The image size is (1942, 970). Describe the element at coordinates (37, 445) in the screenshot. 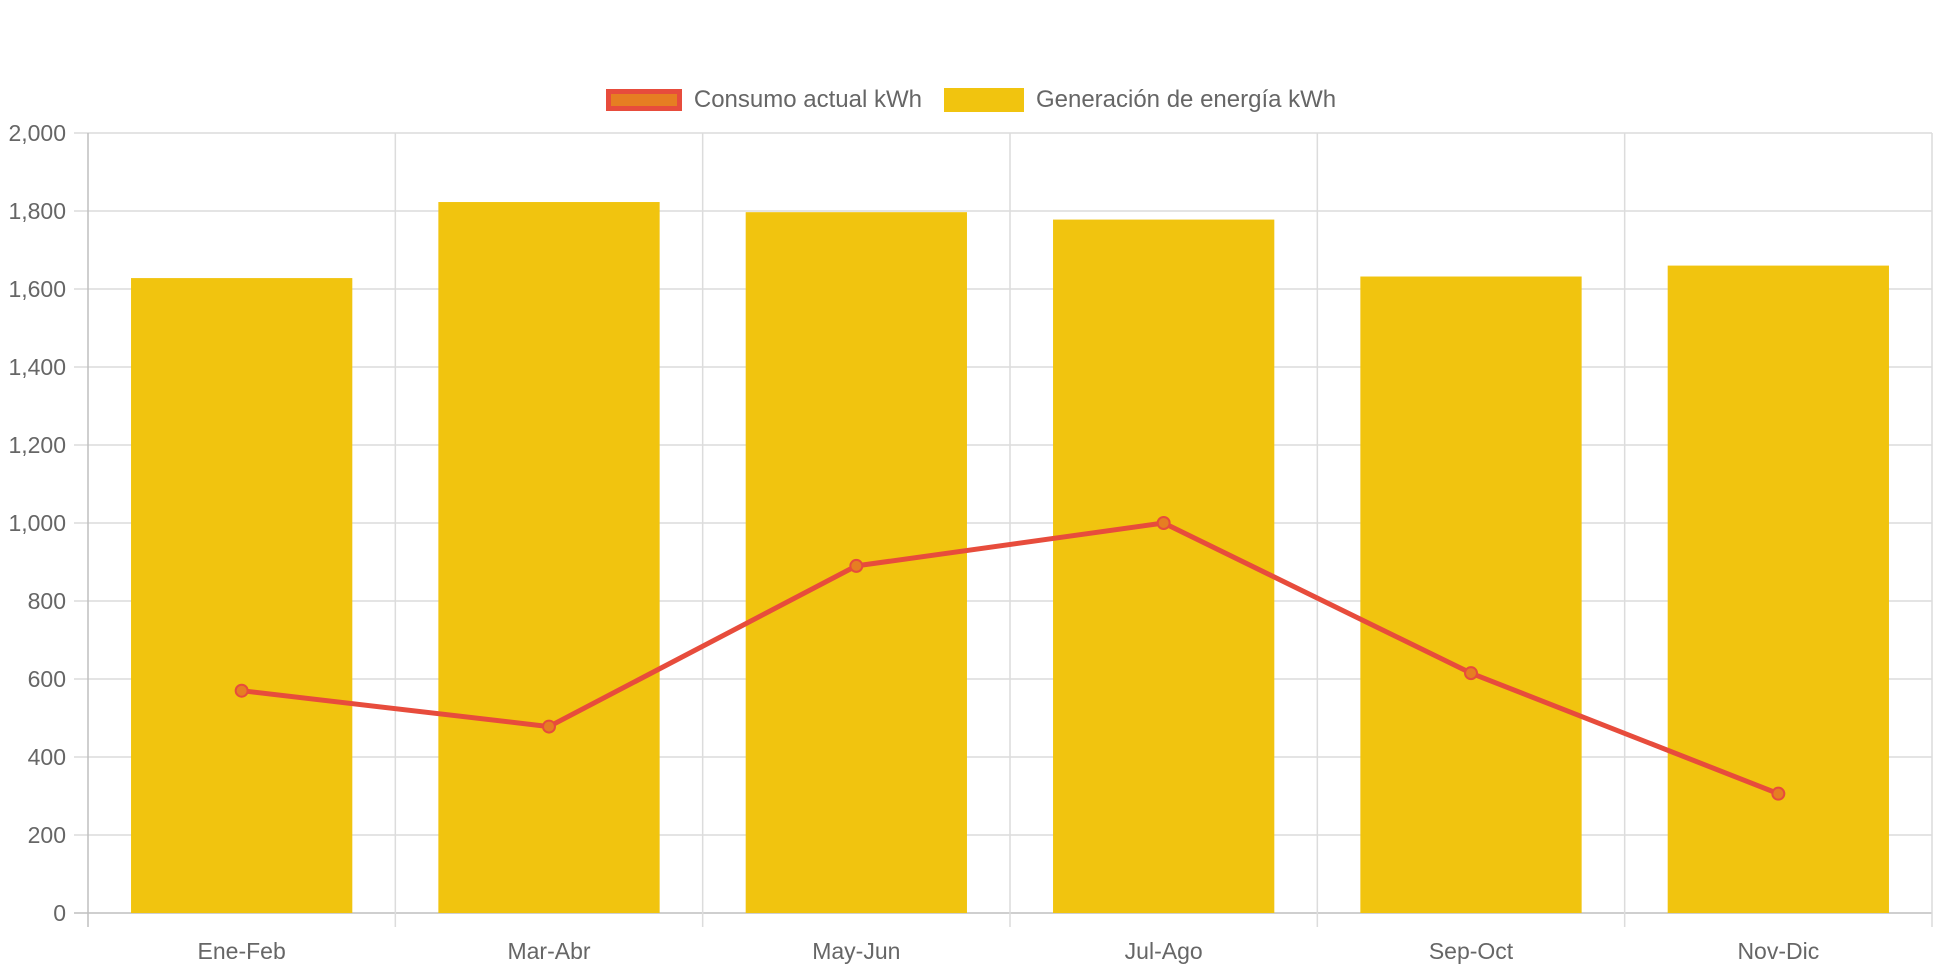

I see `y-tick-label: 1,200` at that location.